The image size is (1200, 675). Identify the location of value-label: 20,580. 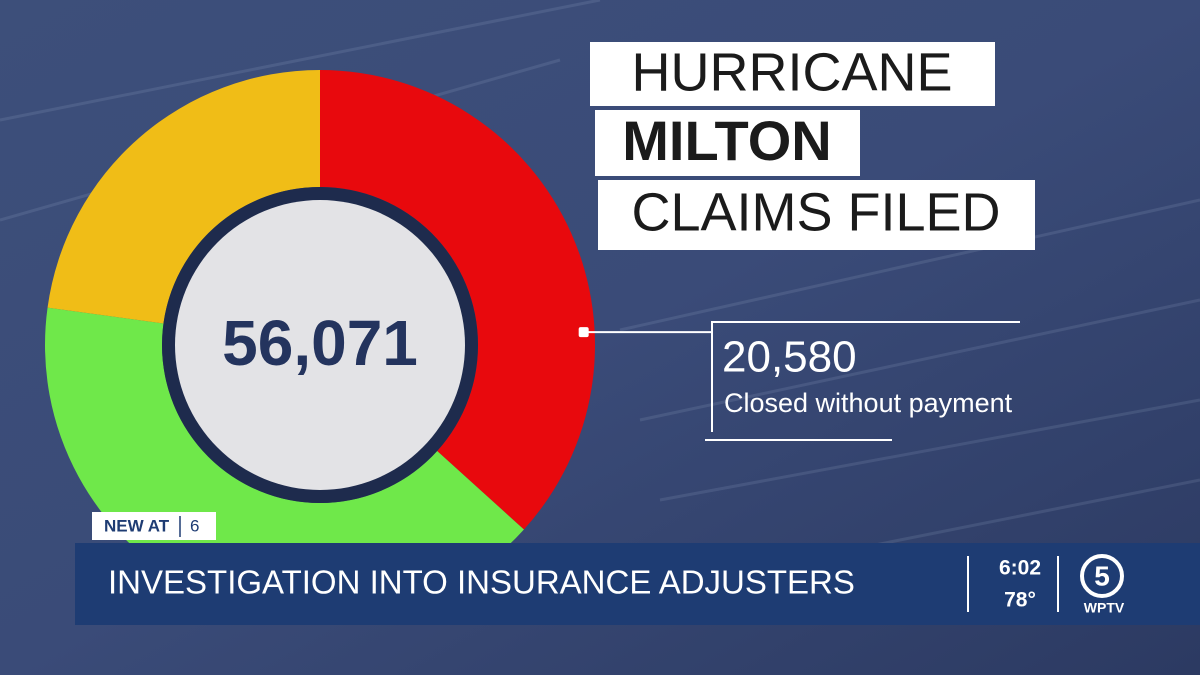
(789, 357).